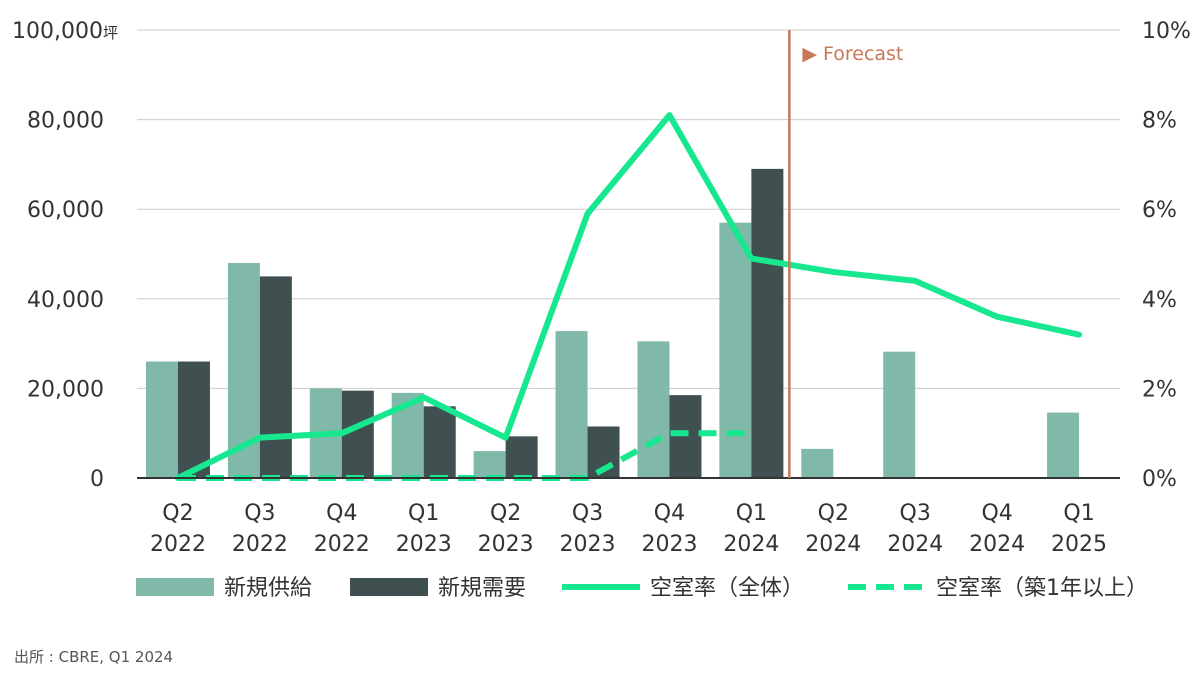 This screenshot has width=1200, height=677. What do you see at coordinates (1159, 389) in the screenshot?
I see `right-axis-tick-label: 2%` at bounding box center [1159, 389].